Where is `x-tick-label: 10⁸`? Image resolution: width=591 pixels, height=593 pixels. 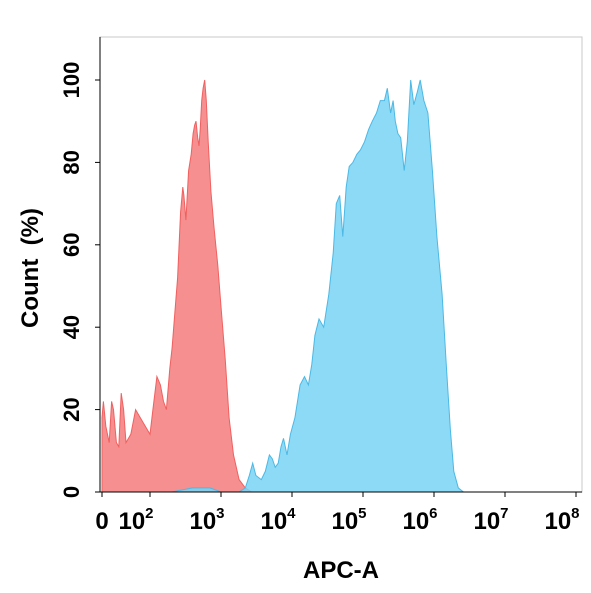 x-tick-label: 10⁸ is located at coordinates (561, 520).